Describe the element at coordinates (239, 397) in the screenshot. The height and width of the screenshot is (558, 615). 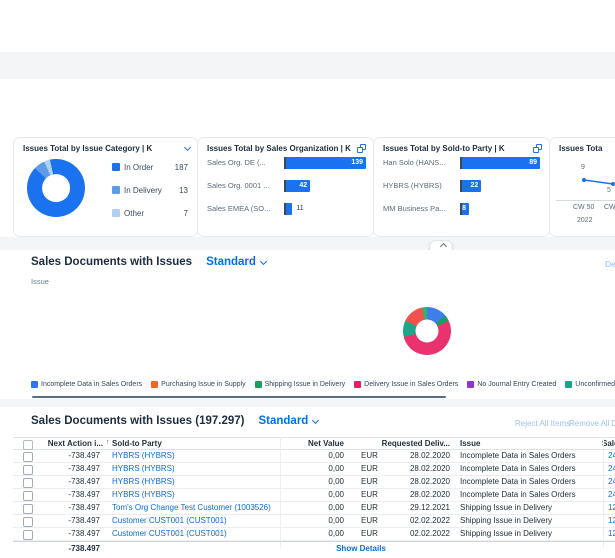
I see `legend-scrollbar` at that location.